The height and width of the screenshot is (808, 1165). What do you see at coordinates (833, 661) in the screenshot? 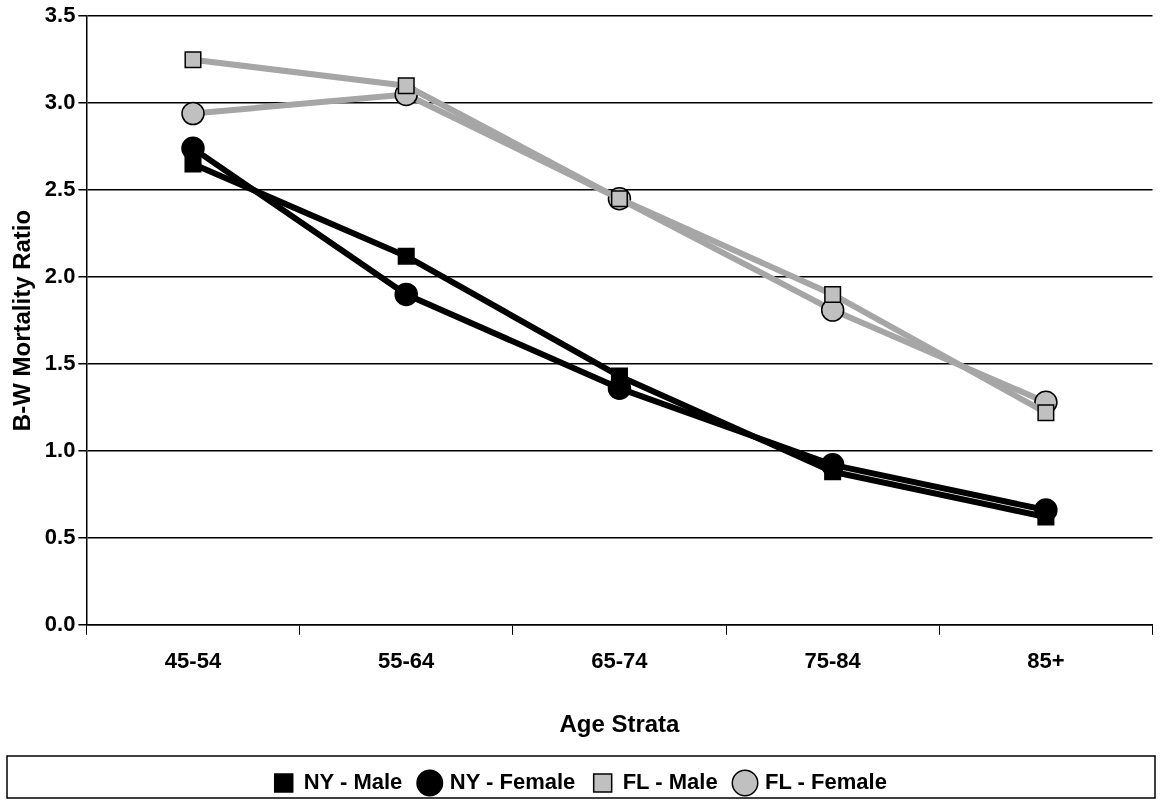
I see `x-tick-label: 75-84` at bounding box center [833, 661].